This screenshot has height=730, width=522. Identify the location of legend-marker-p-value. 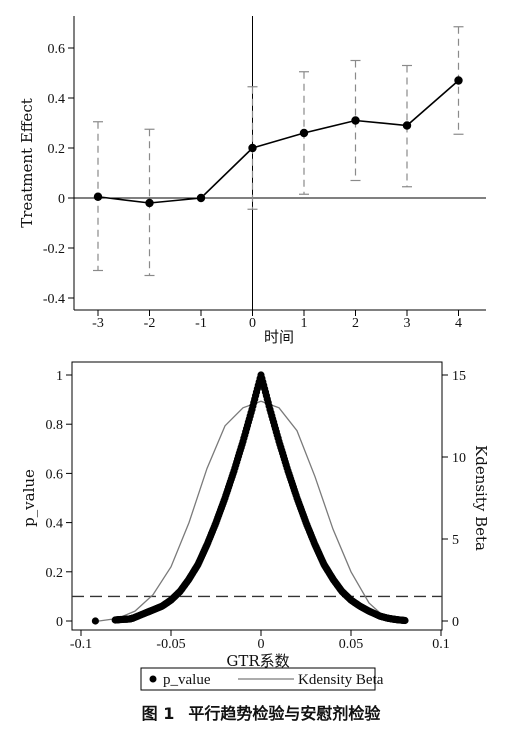
(153, 679).